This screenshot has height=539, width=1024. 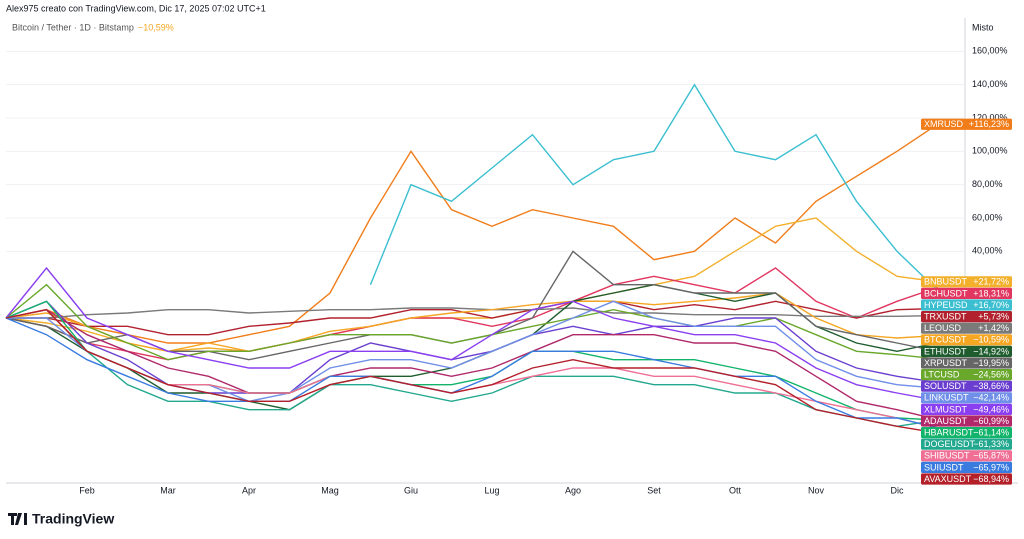 I want to click on legend-entry: LEOUSD, so click(x=943, y=328).